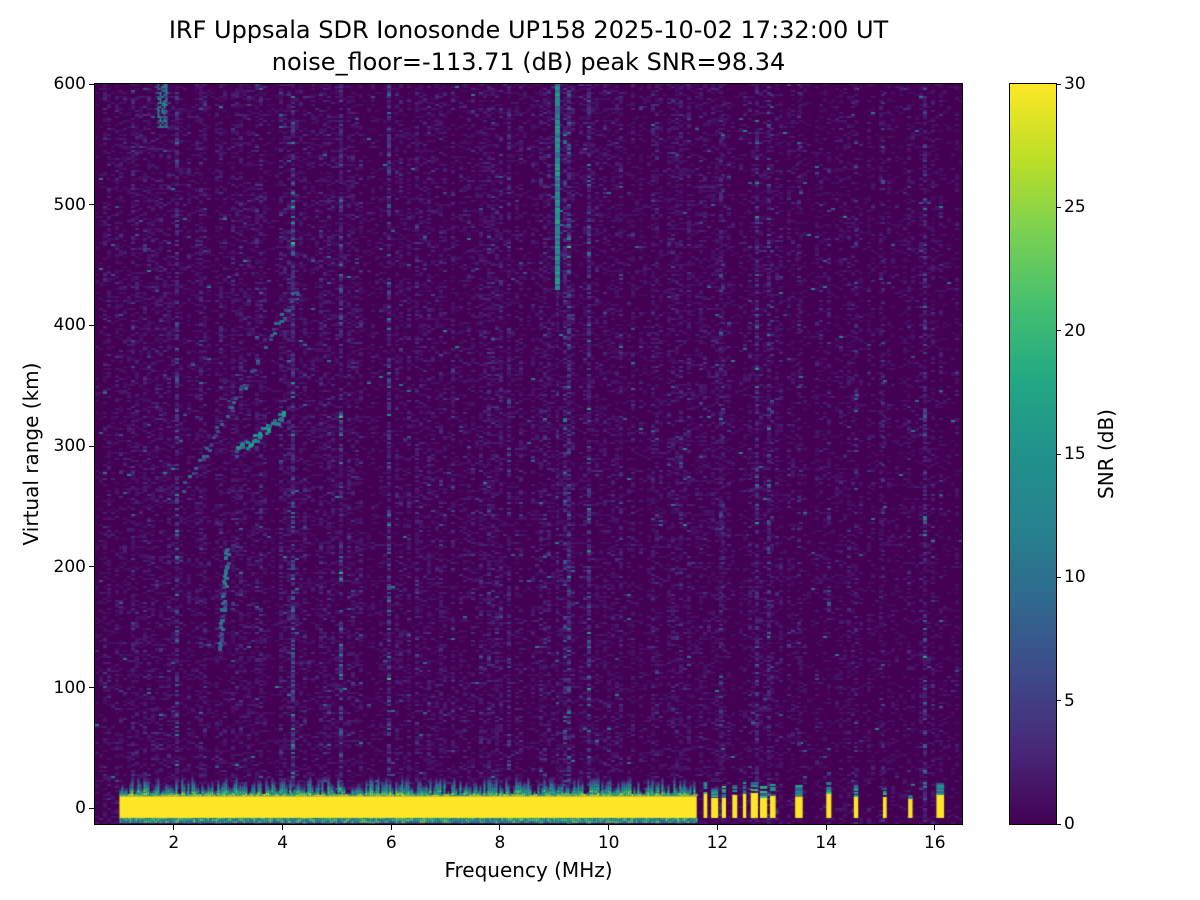 The image size is (1200, 900). Describe the element at coordinates (1075, 207) in the screenshot. I see `colorbar-tick-label: 25` at that location.